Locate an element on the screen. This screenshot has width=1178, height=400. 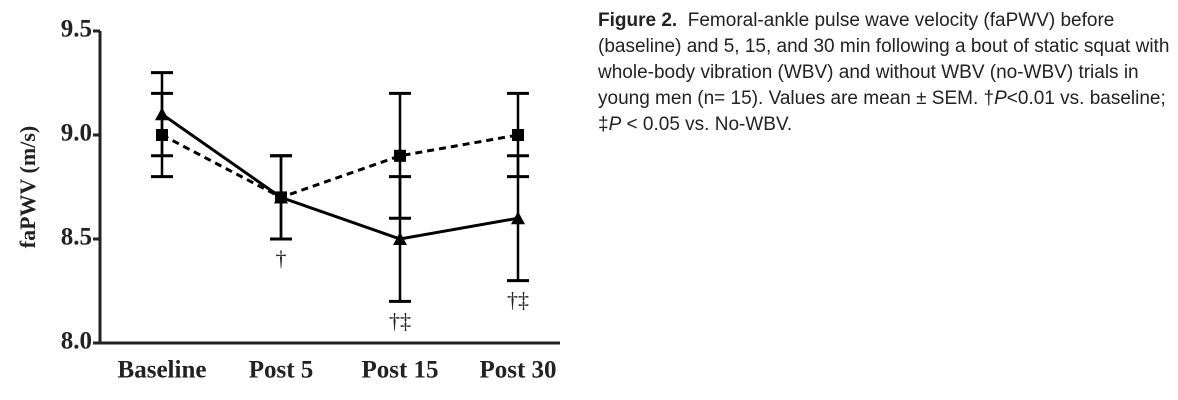
x-tick-label: Post 5 is located at coordinates (281, 370).